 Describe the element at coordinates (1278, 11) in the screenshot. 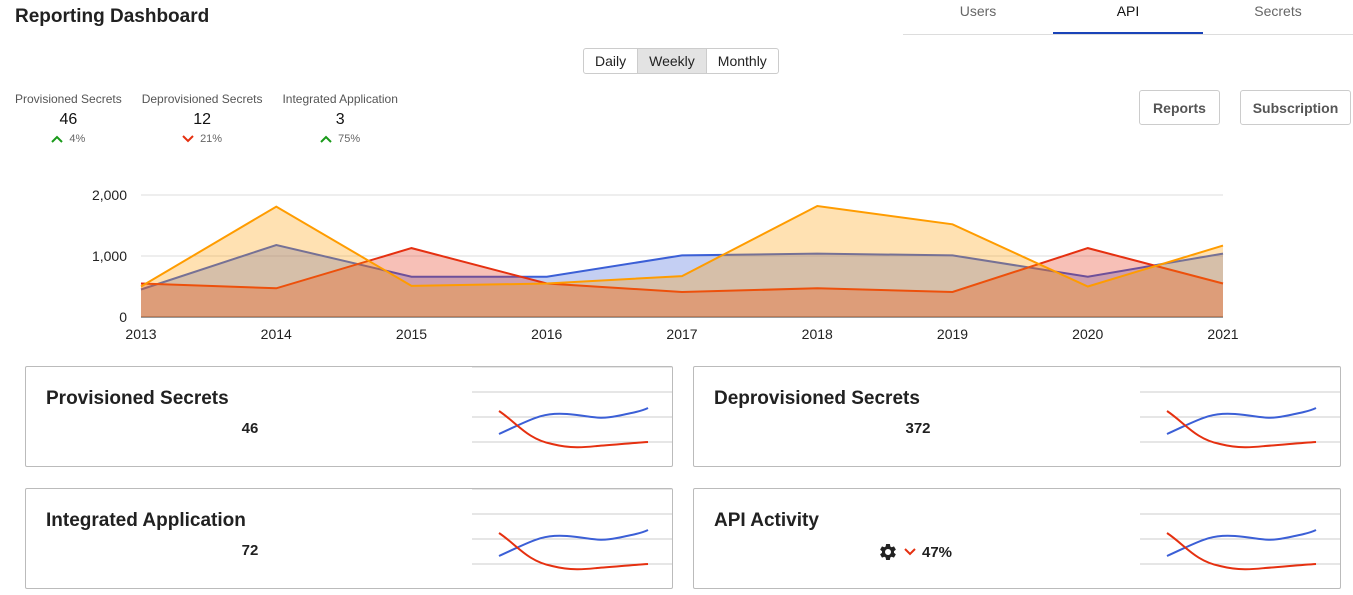

I see `tab-secrets: Secrets` at that location.